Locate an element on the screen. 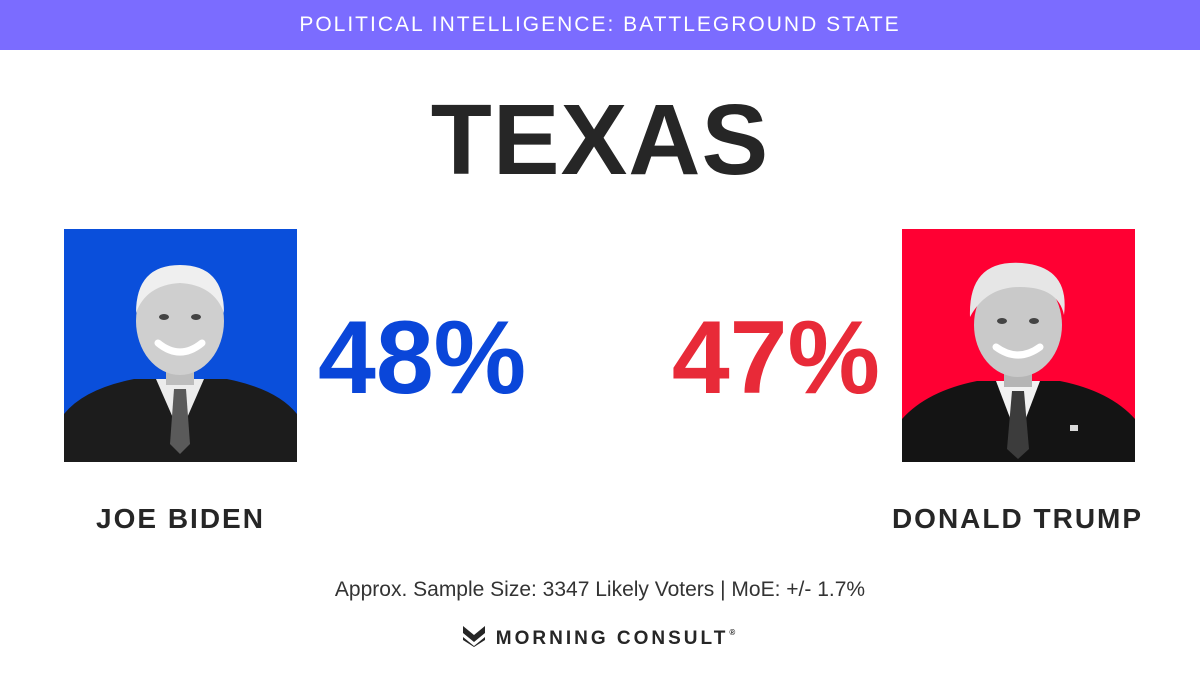 Image resolution: width=1200 pixels, height=675 pixels. trump-photo is located at coordinates (1018, 345).